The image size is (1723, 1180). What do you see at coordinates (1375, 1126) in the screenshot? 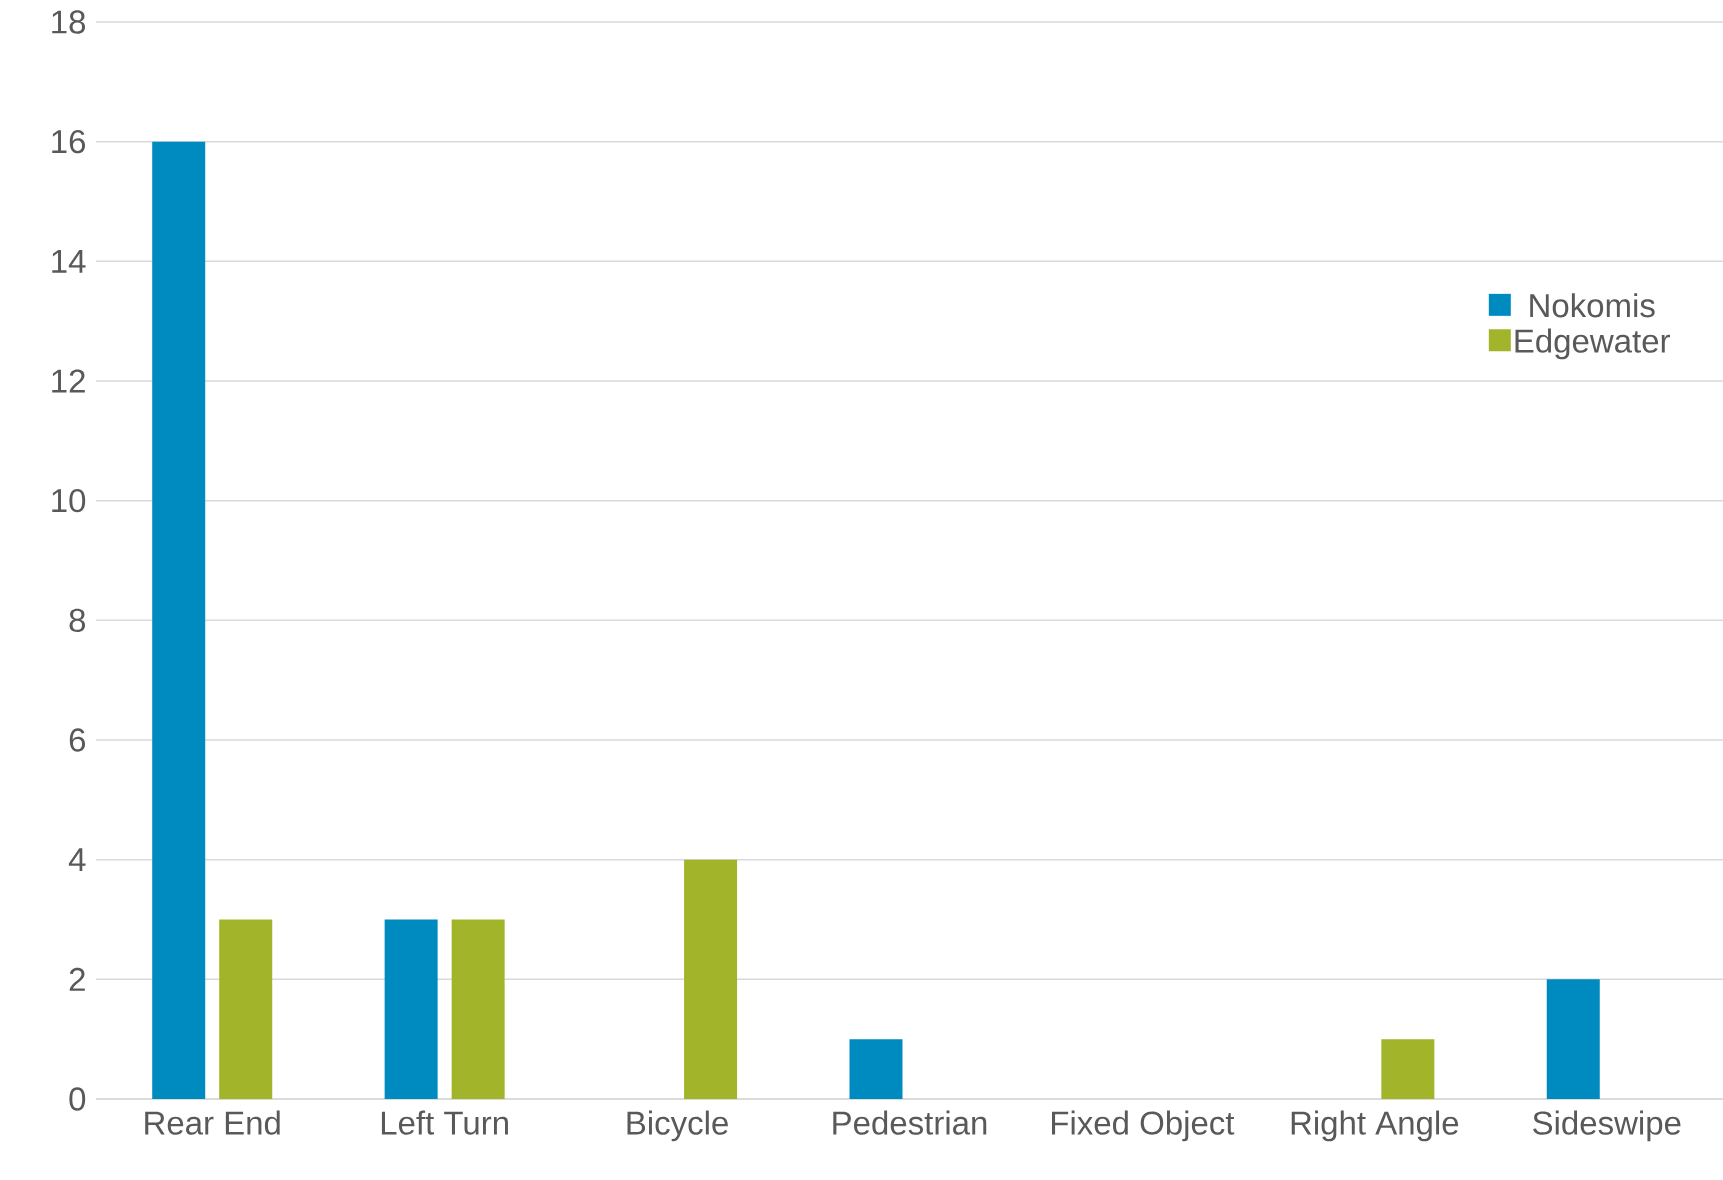
I see `x-tick-label: Right Angle` at bounding box center [1375, 1126].